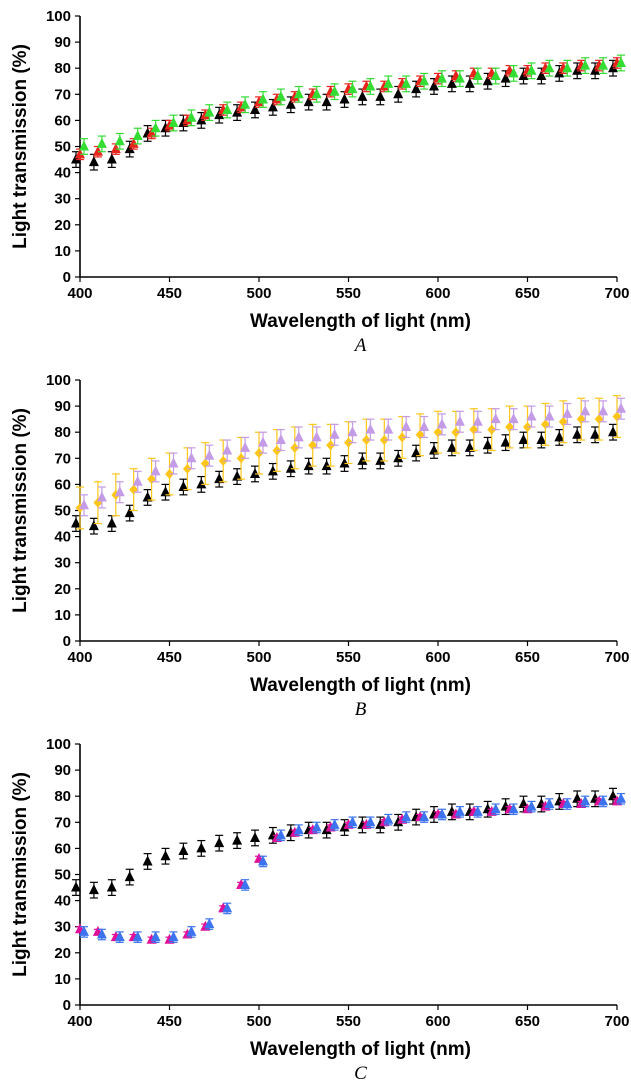  What do you see at coordinates (360, 1049) in the screenshot?
I see `x-axis-title: Wavelength of light (nm)` at bounding box center [360, 1049].